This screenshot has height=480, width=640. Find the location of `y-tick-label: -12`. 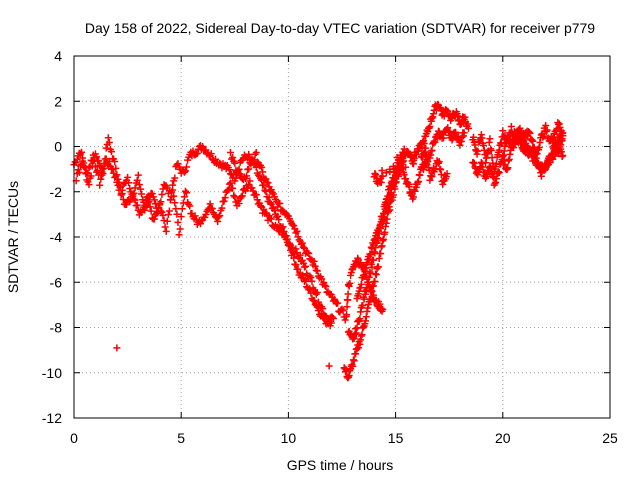

y-tick-label: -12 is located at coordinates (52, 418).